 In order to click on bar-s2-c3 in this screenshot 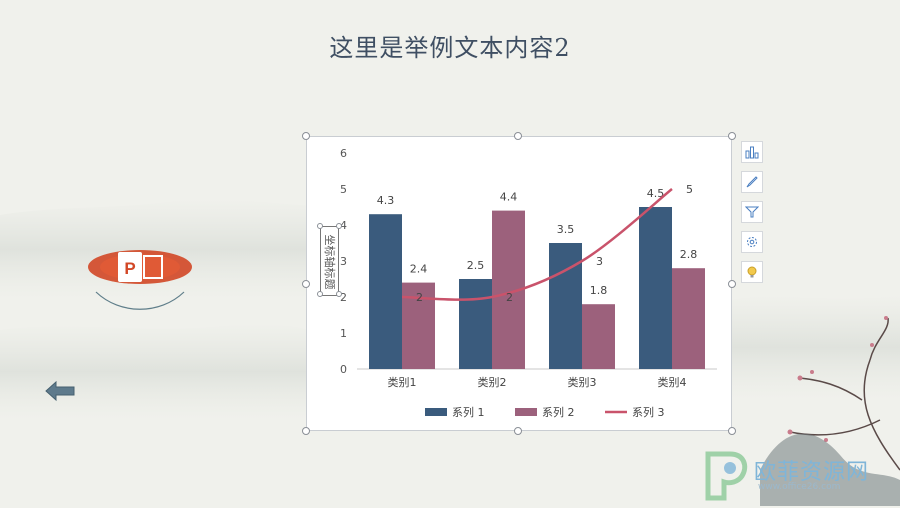, I will do `click(598, 336)`.